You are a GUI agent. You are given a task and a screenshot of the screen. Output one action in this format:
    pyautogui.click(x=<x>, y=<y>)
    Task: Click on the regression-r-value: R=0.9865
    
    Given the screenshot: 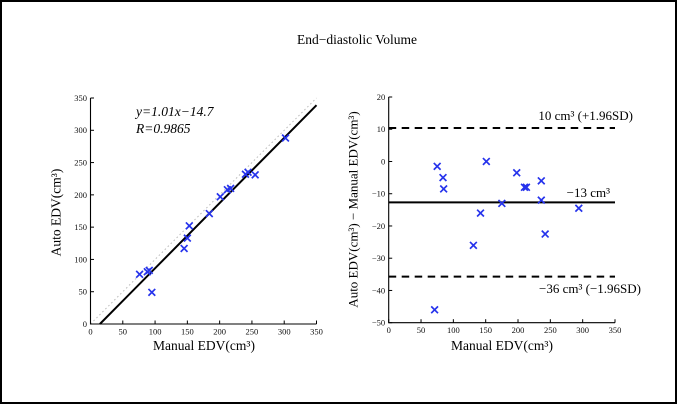 What is the action you would take?
    pyautogui.click(x=163, y=128)
    